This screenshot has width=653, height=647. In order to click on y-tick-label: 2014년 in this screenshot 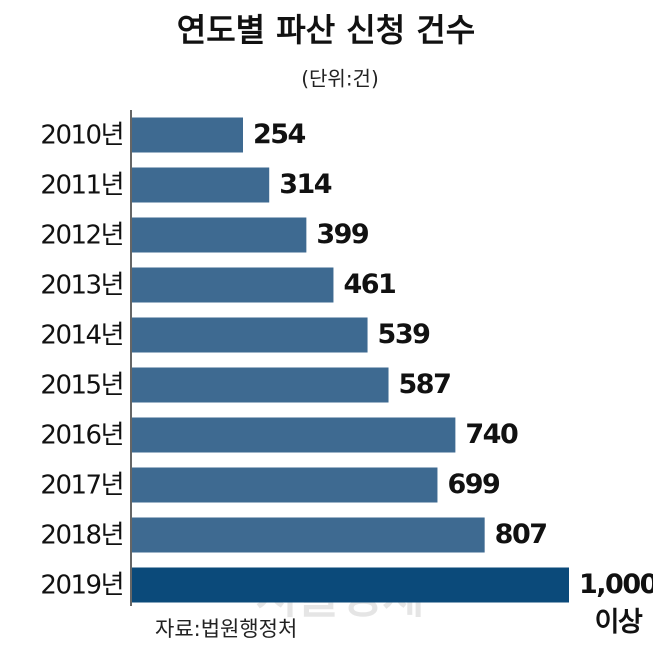, I will do `click(81, 336)`.